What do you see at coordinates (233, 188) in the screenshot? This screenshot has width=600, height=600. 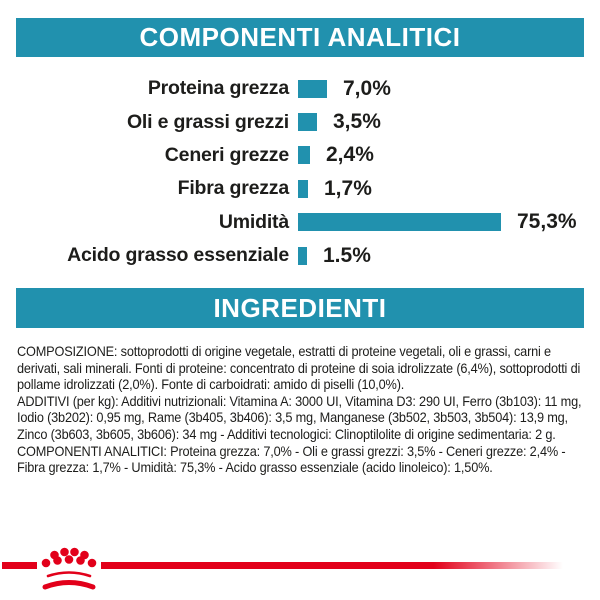 I see `chart-row-label: Fibra grezza` at bounding box center [233, 188].